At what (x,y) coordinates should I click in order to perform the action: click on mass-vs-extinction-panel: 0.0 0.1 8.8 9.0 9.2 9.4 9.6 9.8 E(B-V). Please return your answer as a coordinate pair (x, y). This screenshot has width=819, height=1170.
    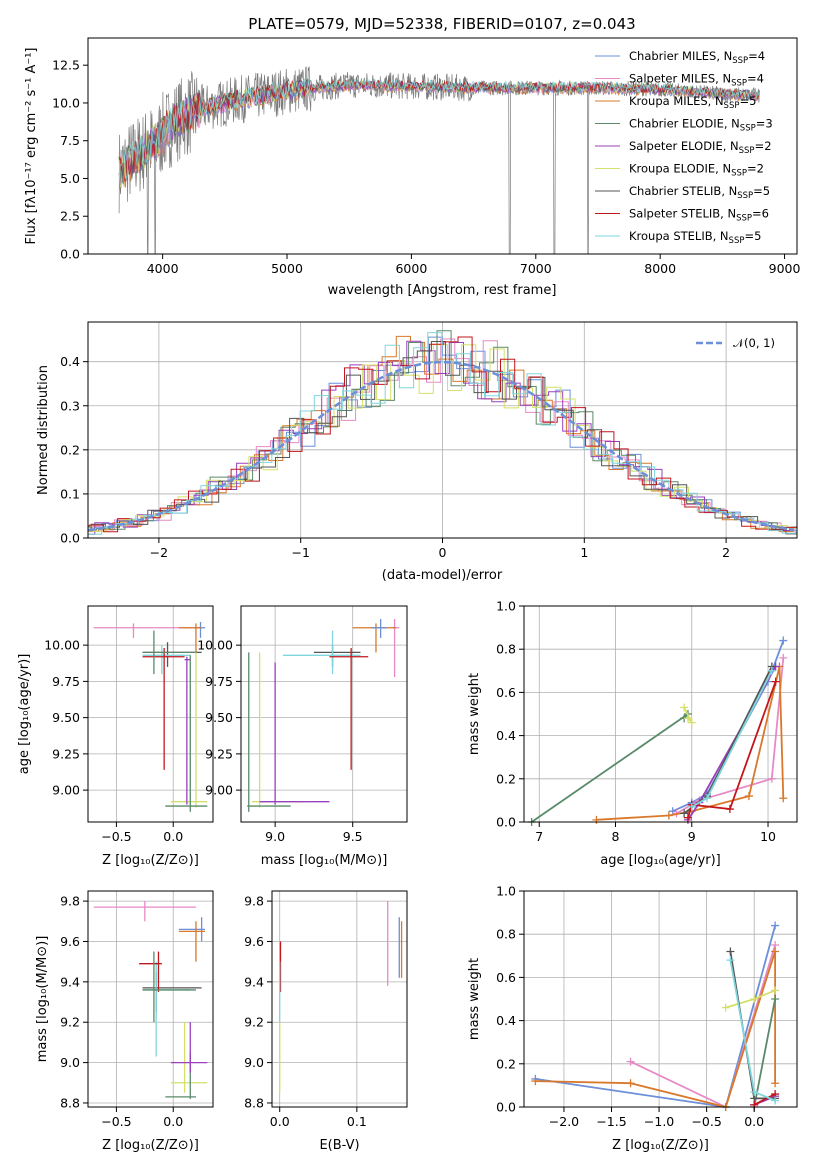
    Looking at the image, I should click on (326, 1021).